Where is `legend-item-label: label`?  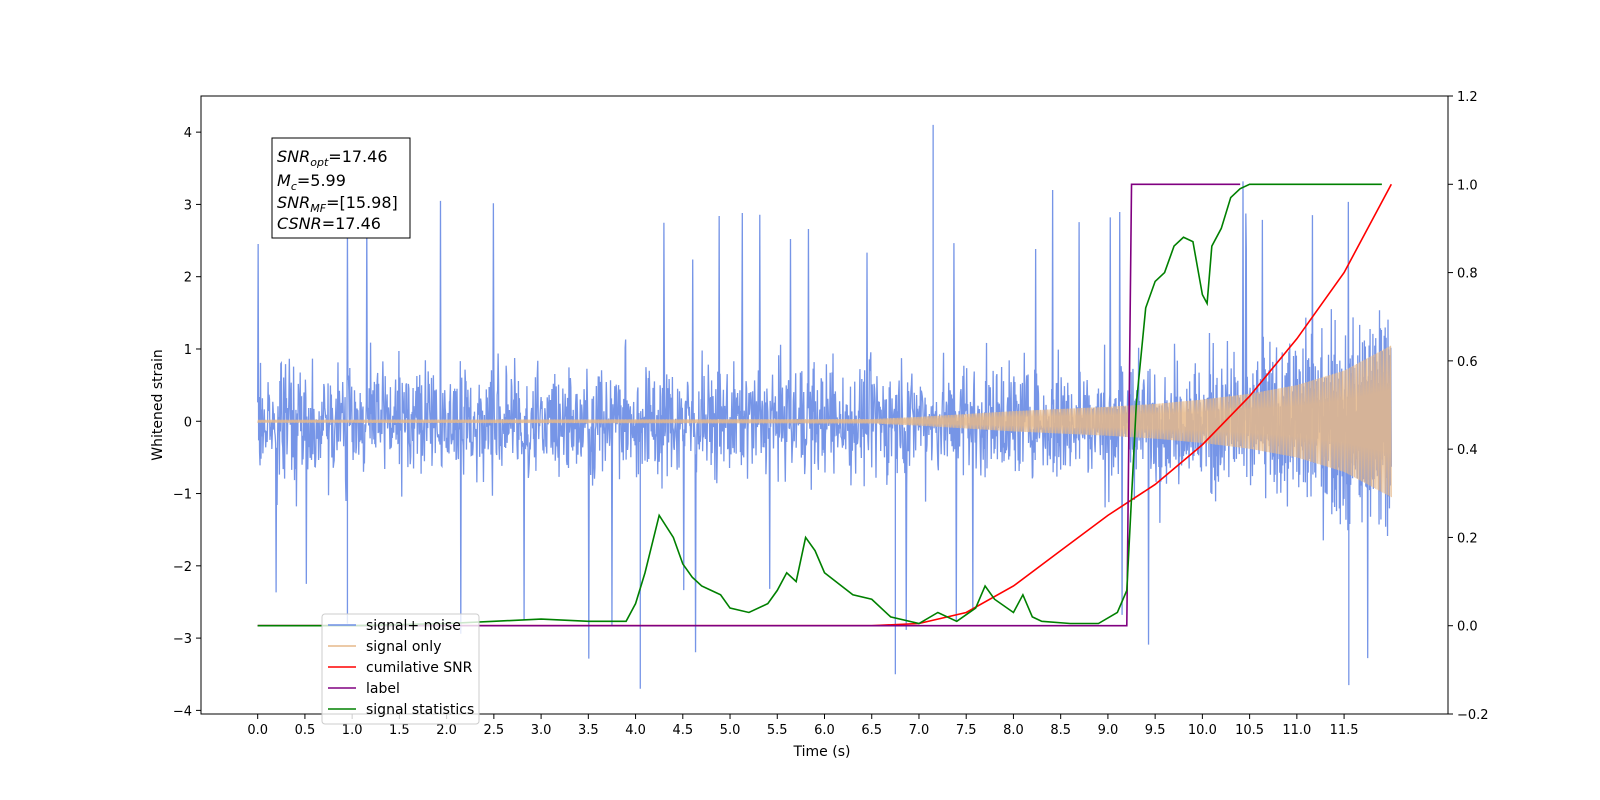 legend-item-label: label is located at coordinates (383, 689).